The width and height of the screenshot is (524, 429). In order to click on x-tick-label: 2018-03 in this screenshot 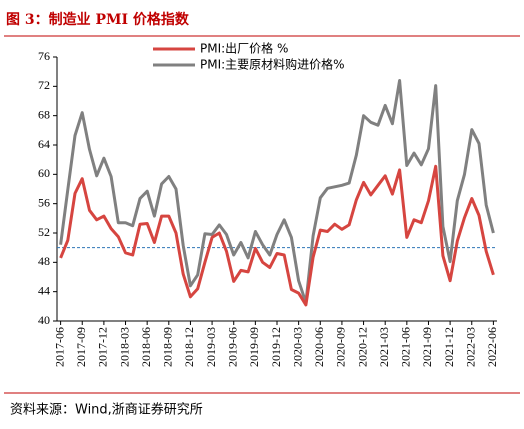, I will do `click(124, 347)`.